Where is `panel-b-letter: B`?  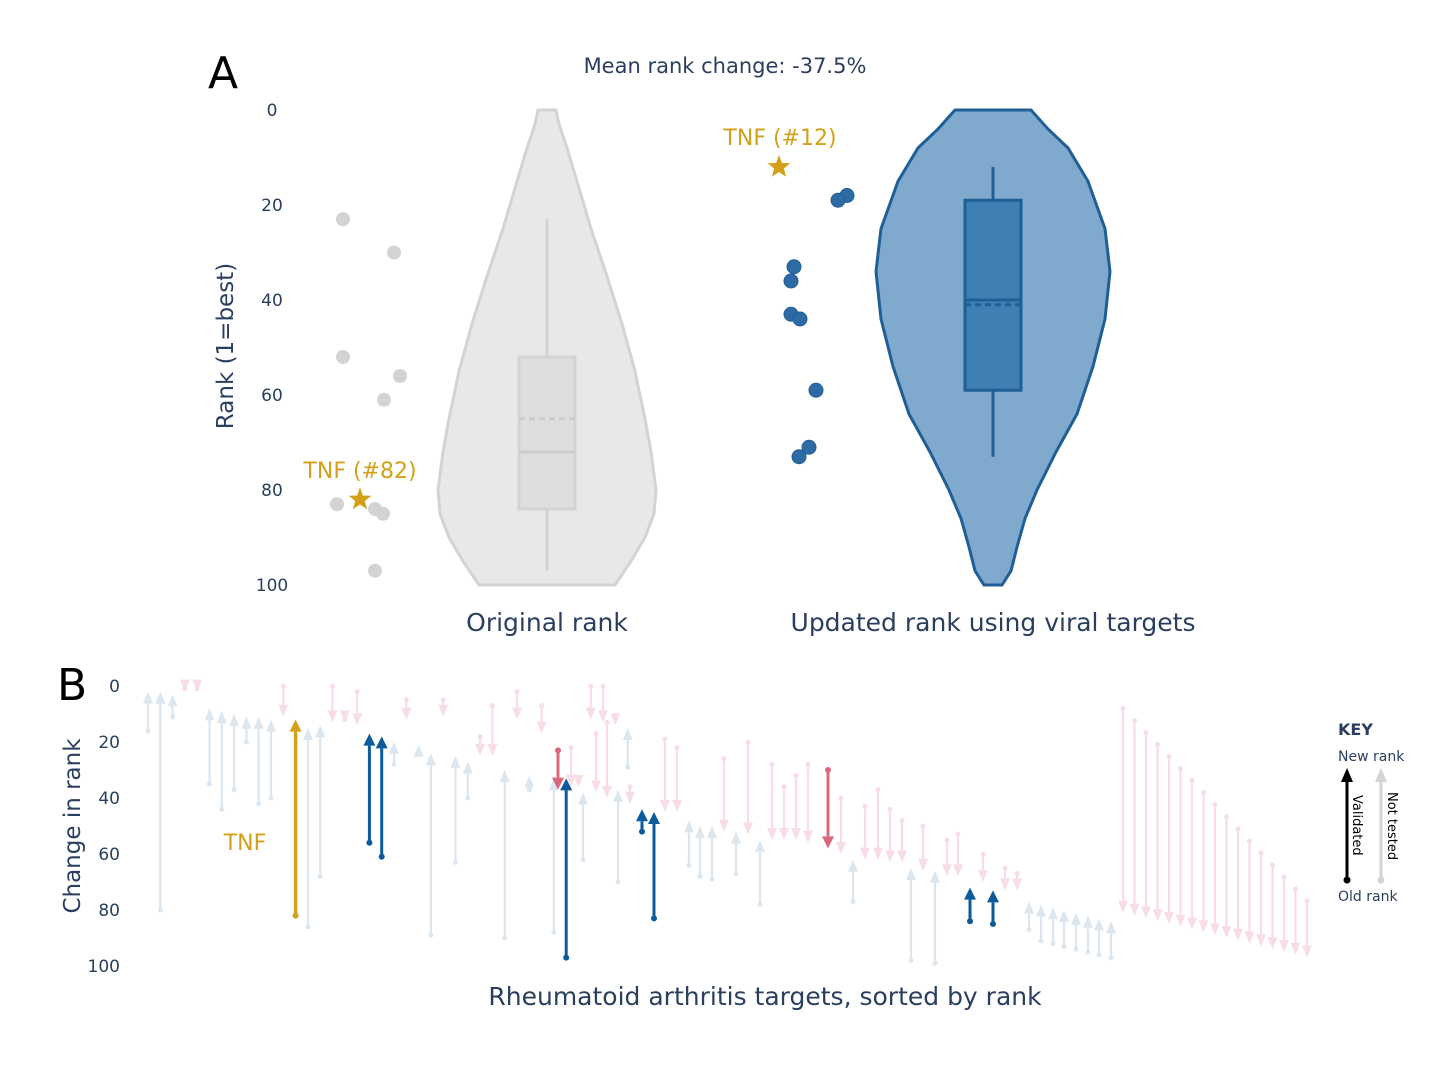 panel-b-letter: B is located at coordinates (72, 685).